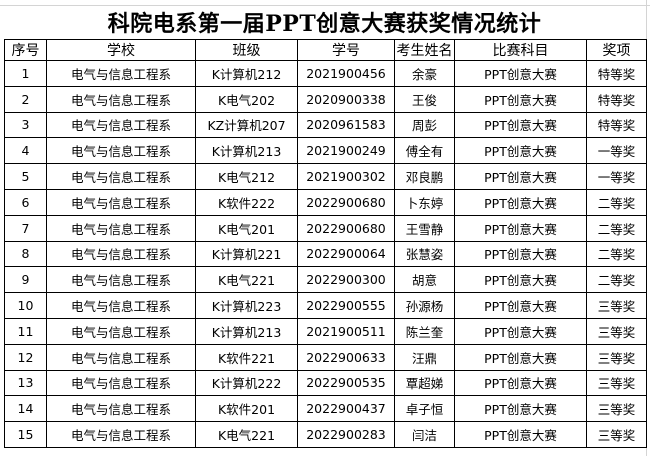 This screenshot has height=456, width=650. Describe the element at coordinates (346, 151) in the screenshot. I see `cell-student-id: 2021900249` at that location.